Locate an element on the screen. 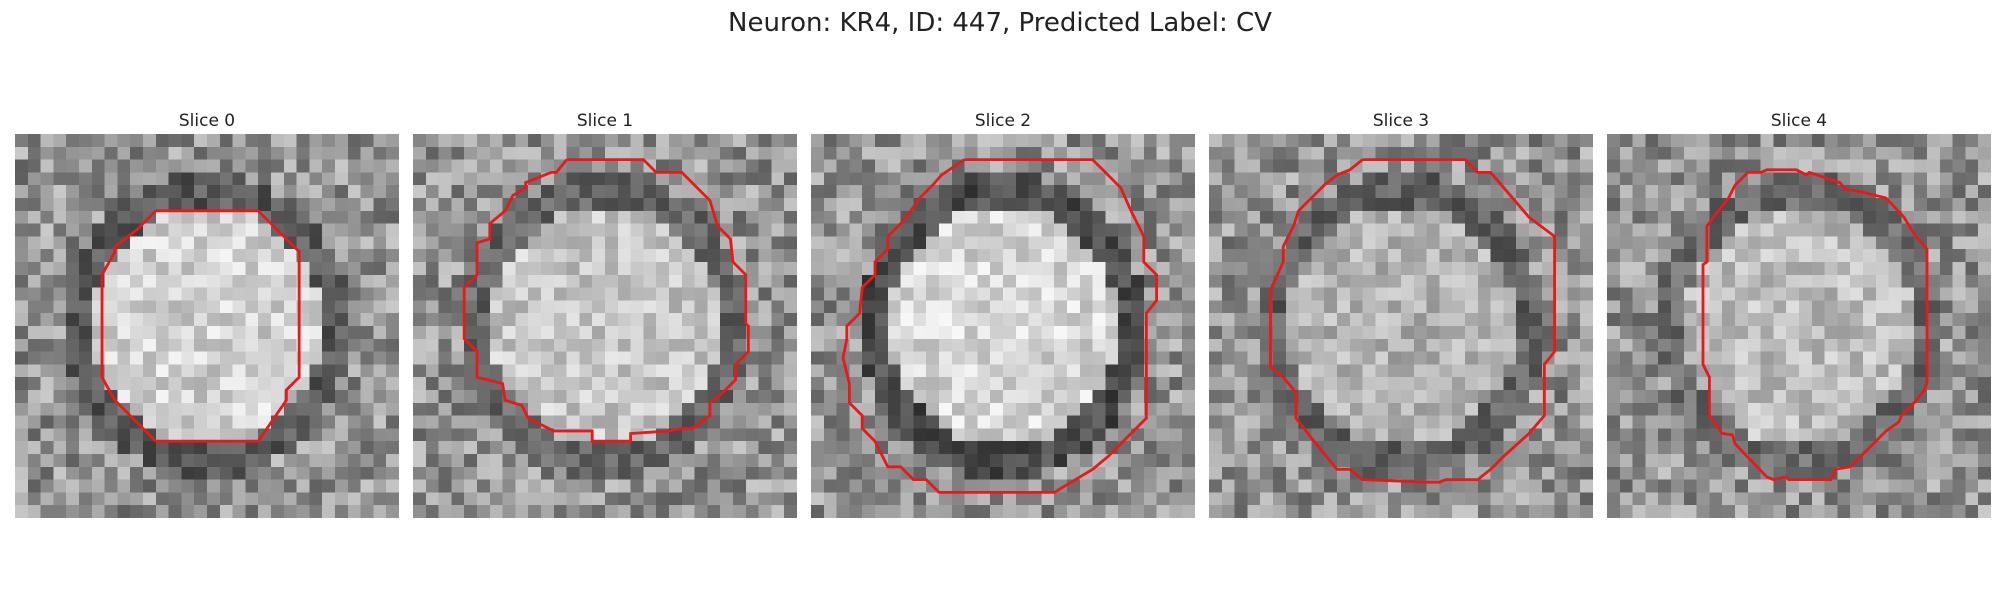 Image resolution: width=2000 pixels, height=600 pixels. slice-panel-3: Slice 3 is located at coordinates (1401, 314).